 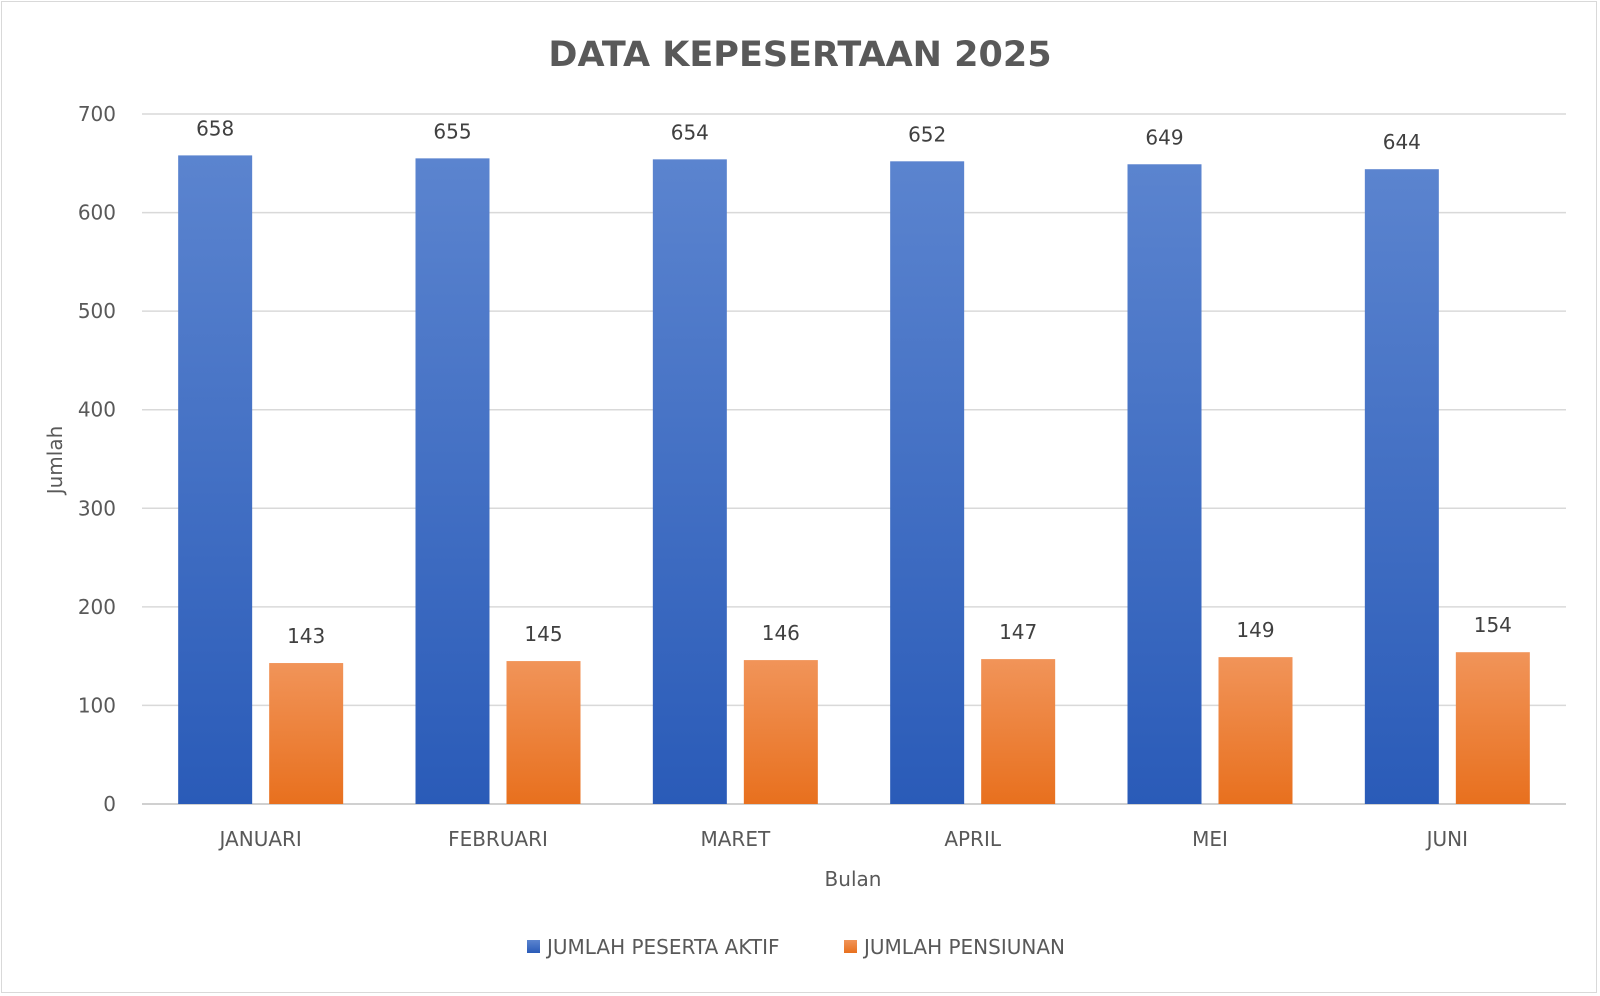 I want to click on y-tick-label: 700, so click(x=97, y=114).